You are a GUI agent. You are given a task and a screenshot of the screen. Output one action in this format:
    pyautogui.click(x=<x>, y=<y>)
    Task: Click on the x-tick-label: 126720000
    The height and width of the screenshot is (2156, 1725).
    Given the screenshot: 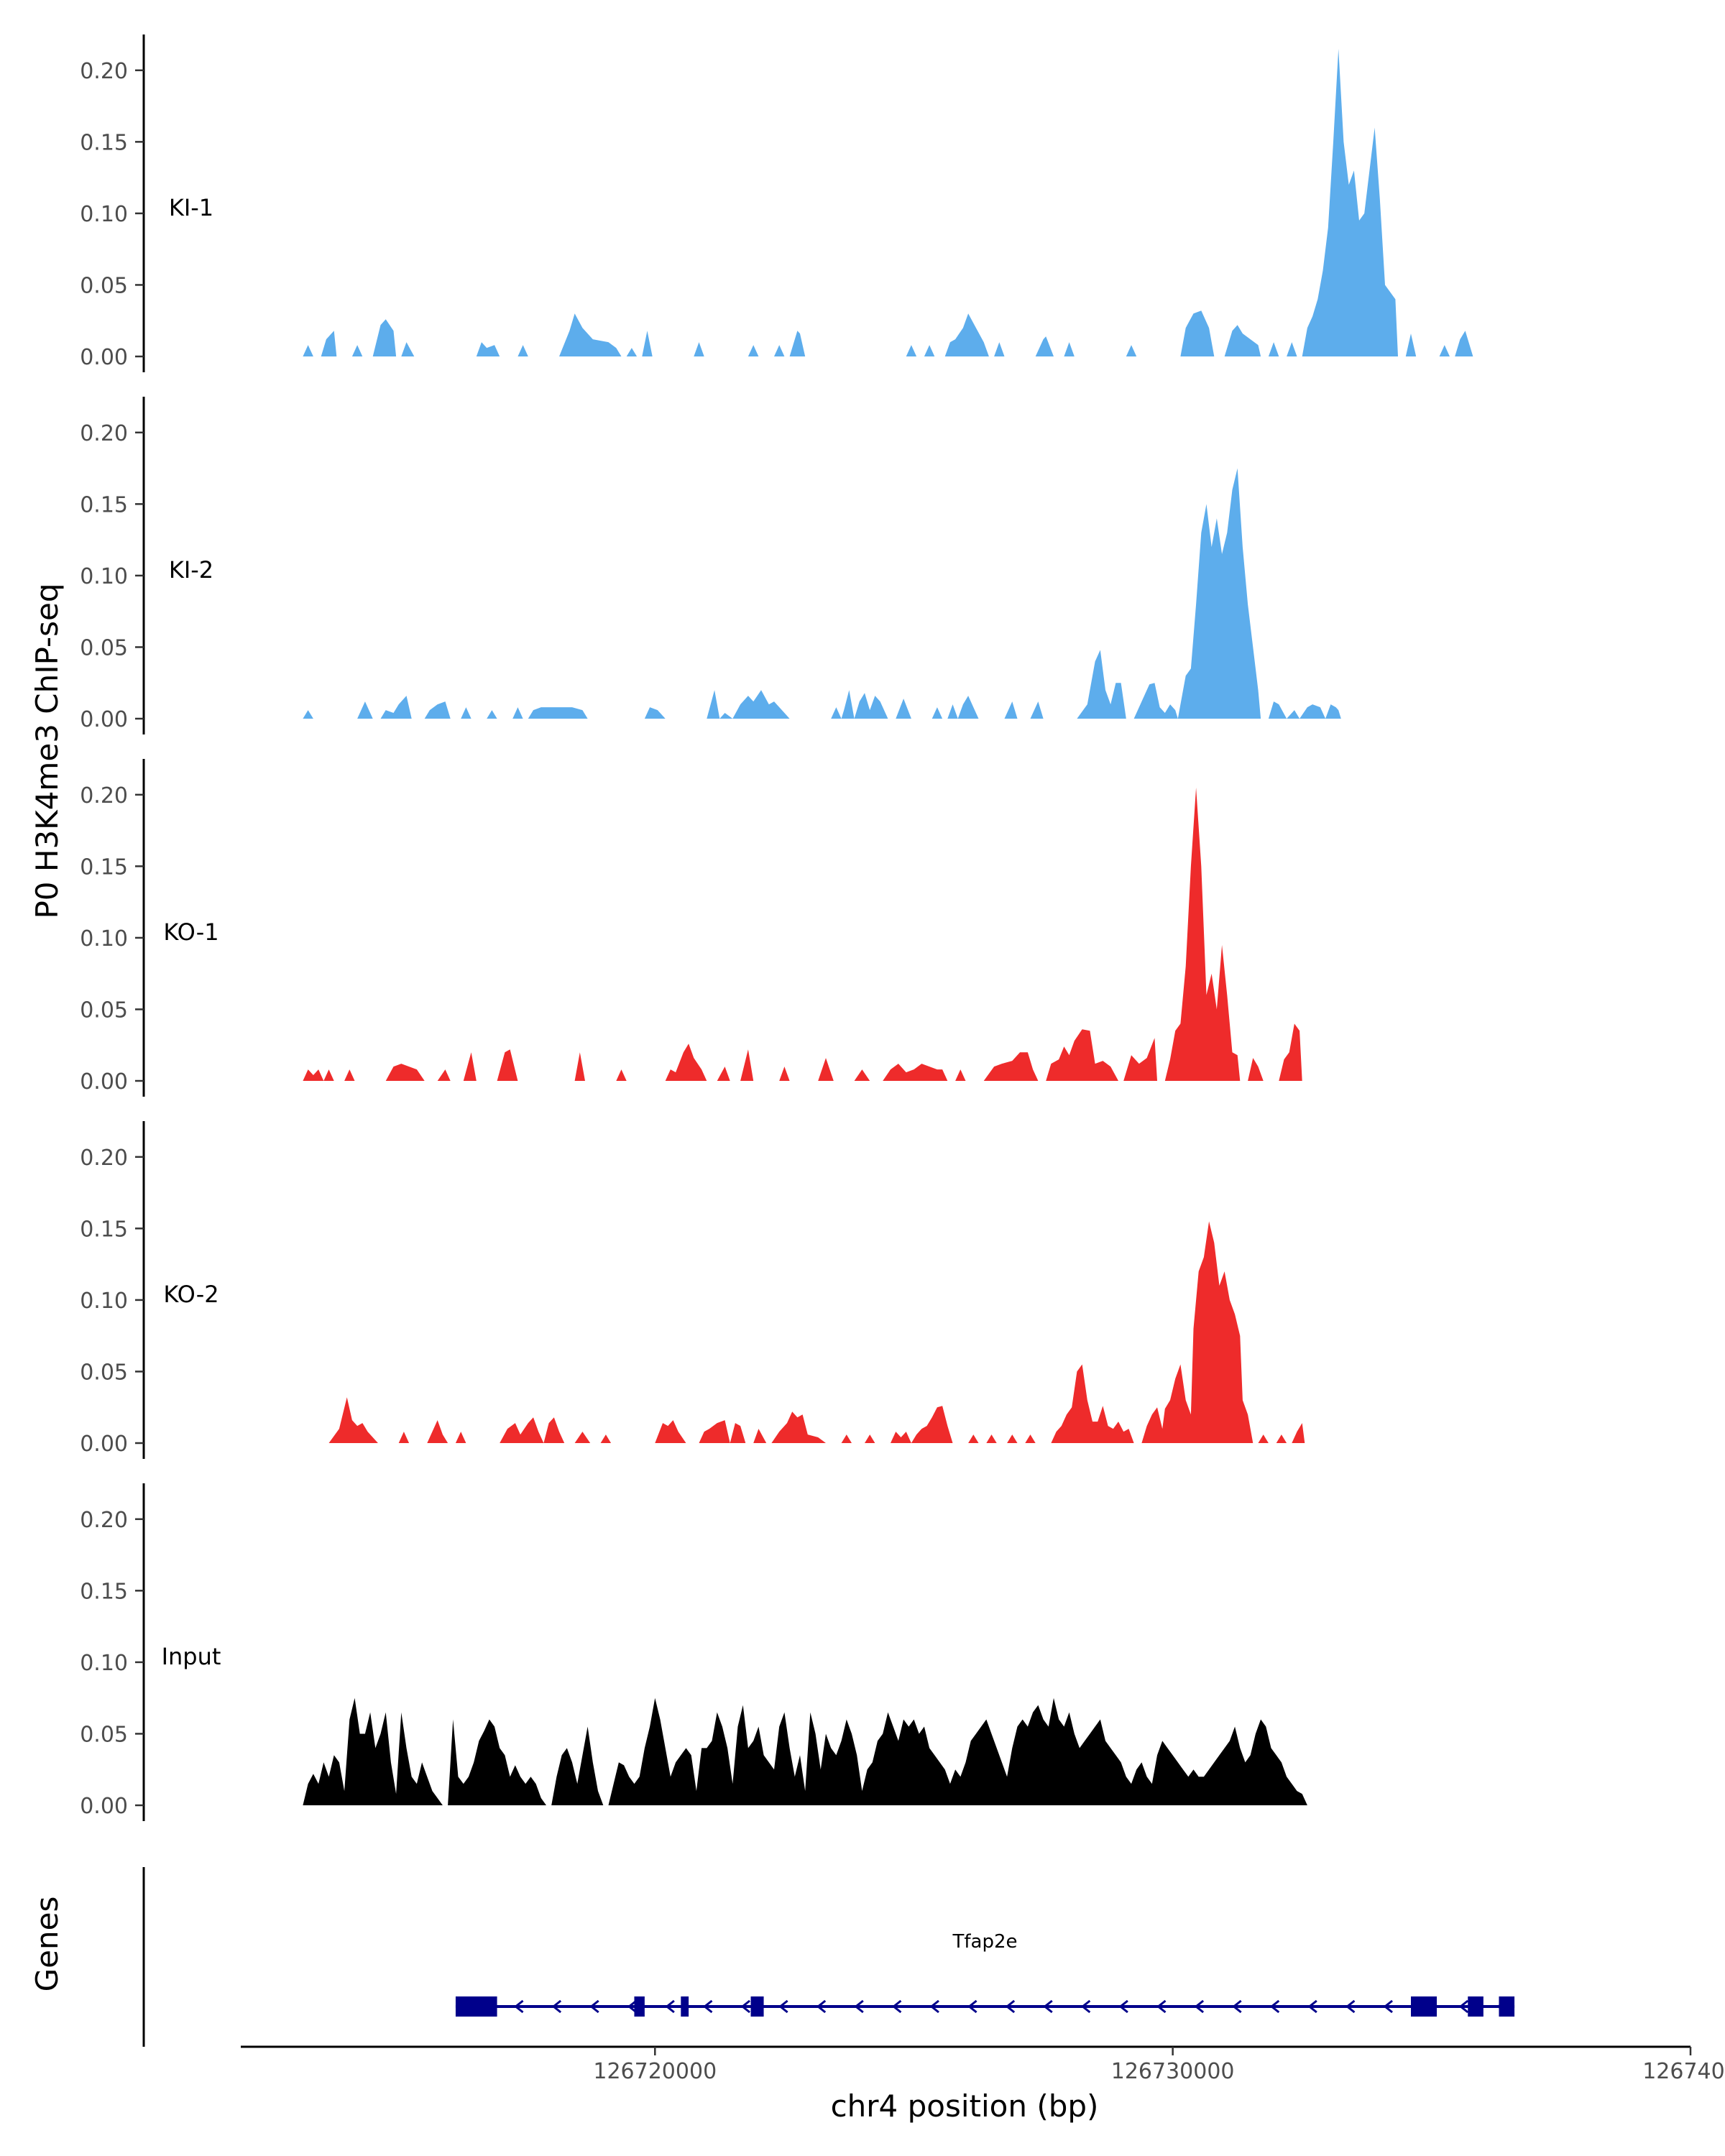 What is the action you would take?
    pyautogui.click(x=655, y=2071)
    